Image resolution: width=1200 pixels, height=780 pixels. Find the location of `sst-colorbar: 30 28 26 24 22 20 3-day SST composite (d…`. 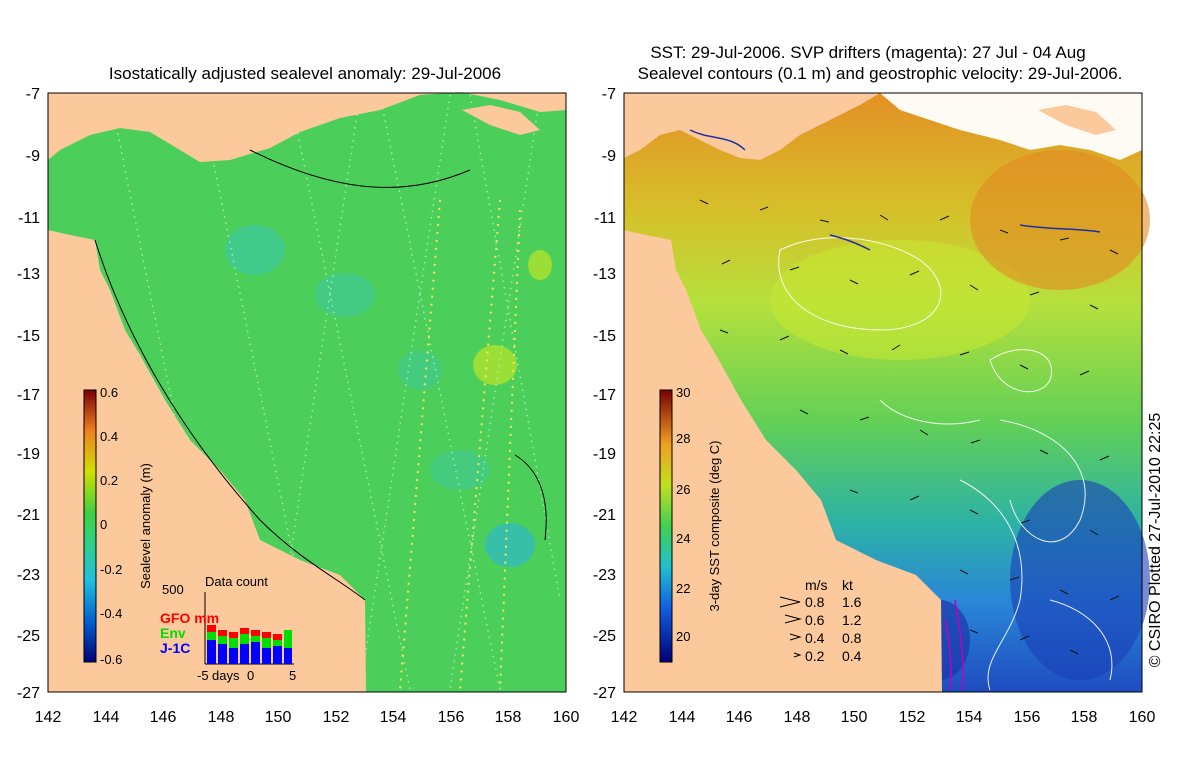

sst-colorbar: 30 28 26 24 22 20 3-day SST composite (d… is located at coordinates (690, 524).